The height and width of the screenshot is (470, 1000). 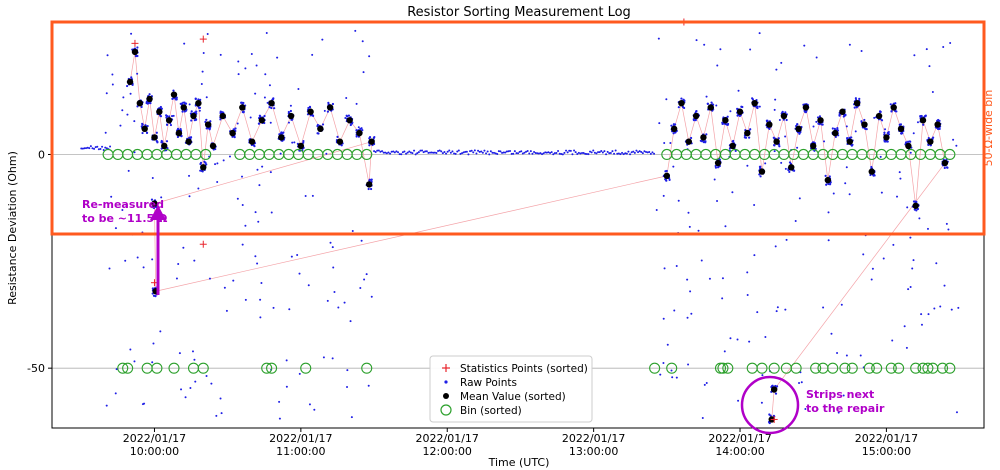 I want to click on bin-width-annotation: 50-Ω-wide bin, so click(x=988, y=128).